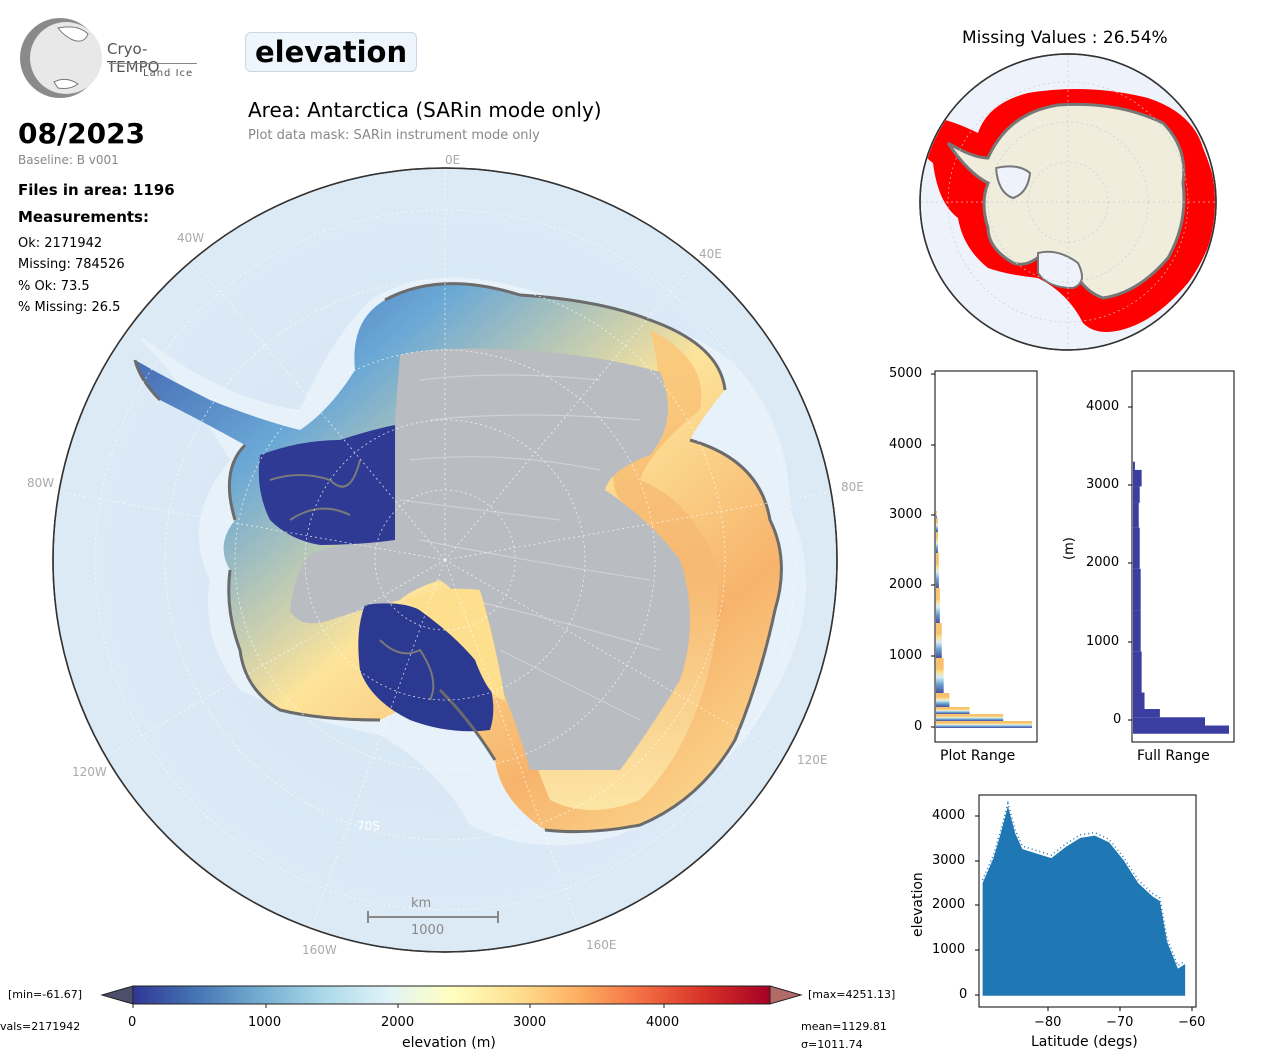 The image size is (1272, 1060). I want to click on hist1-ytick-3000: 3000, so click(906, 514).